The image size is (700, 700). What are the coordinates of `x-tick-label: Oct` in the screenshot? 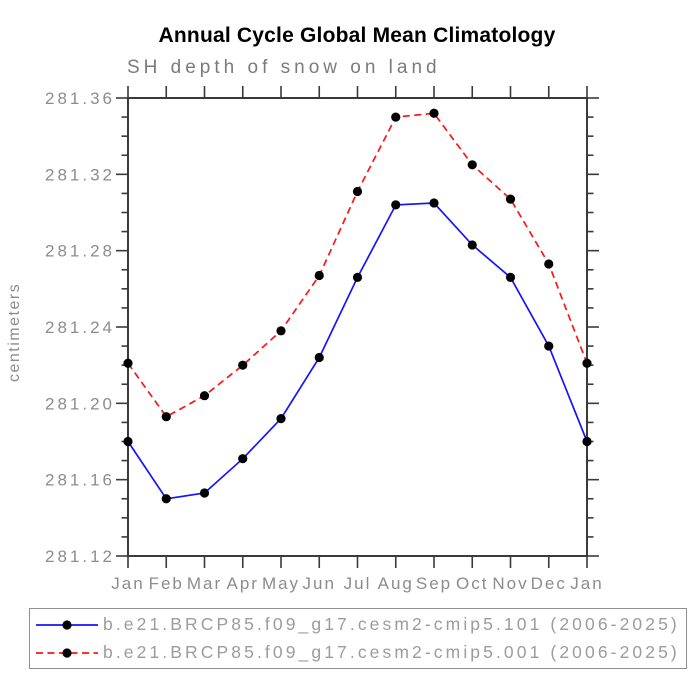 It's located at (472, 583).